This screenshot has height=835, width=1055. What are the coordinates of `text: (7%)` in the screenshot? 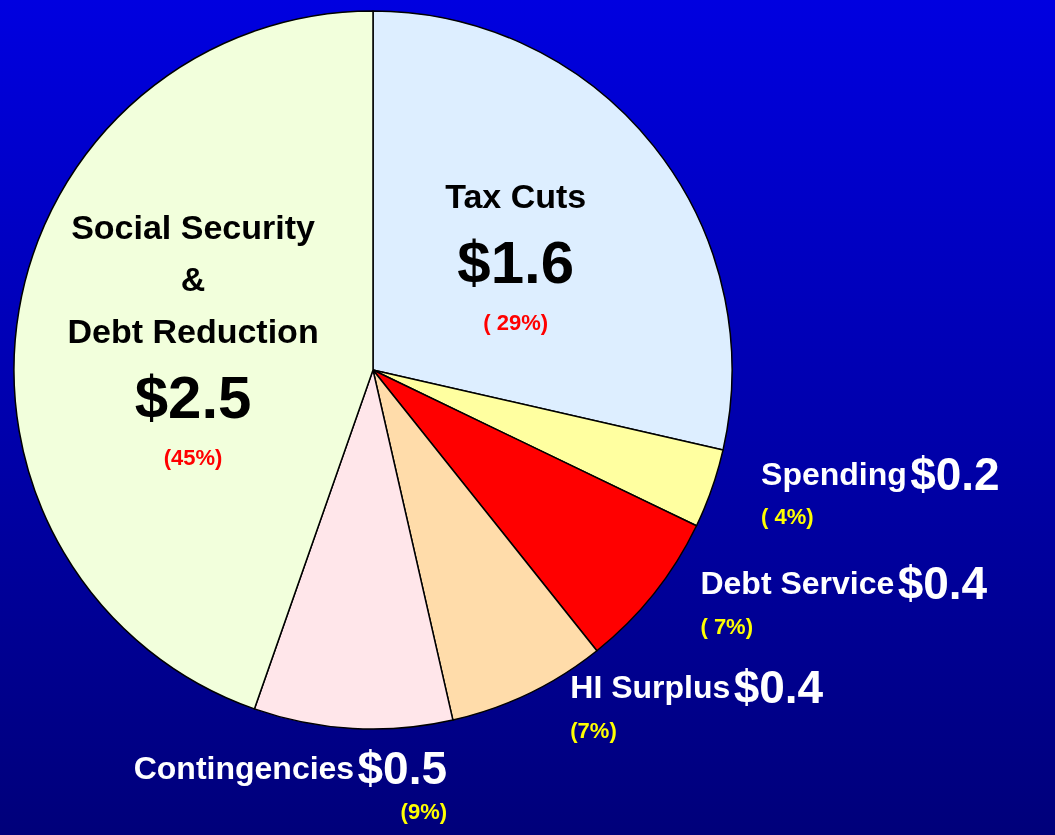 It's located at (593, 730).